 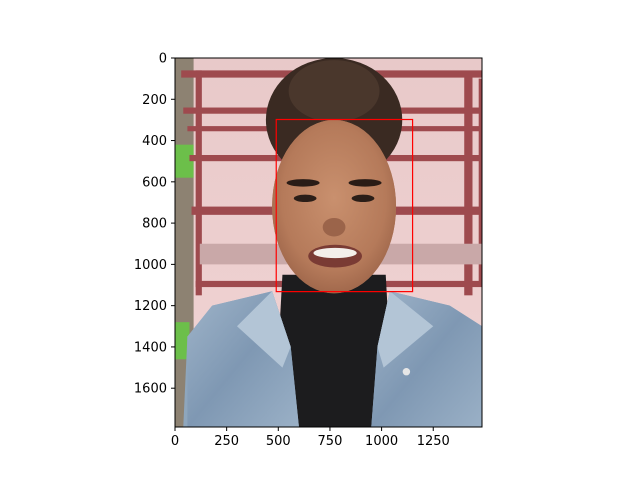 What do you see at coordinates (310, 438) in the screenshot?
I see `x-axis: 0 250 500 750 1000 1250` at bounding box center [310, 438].